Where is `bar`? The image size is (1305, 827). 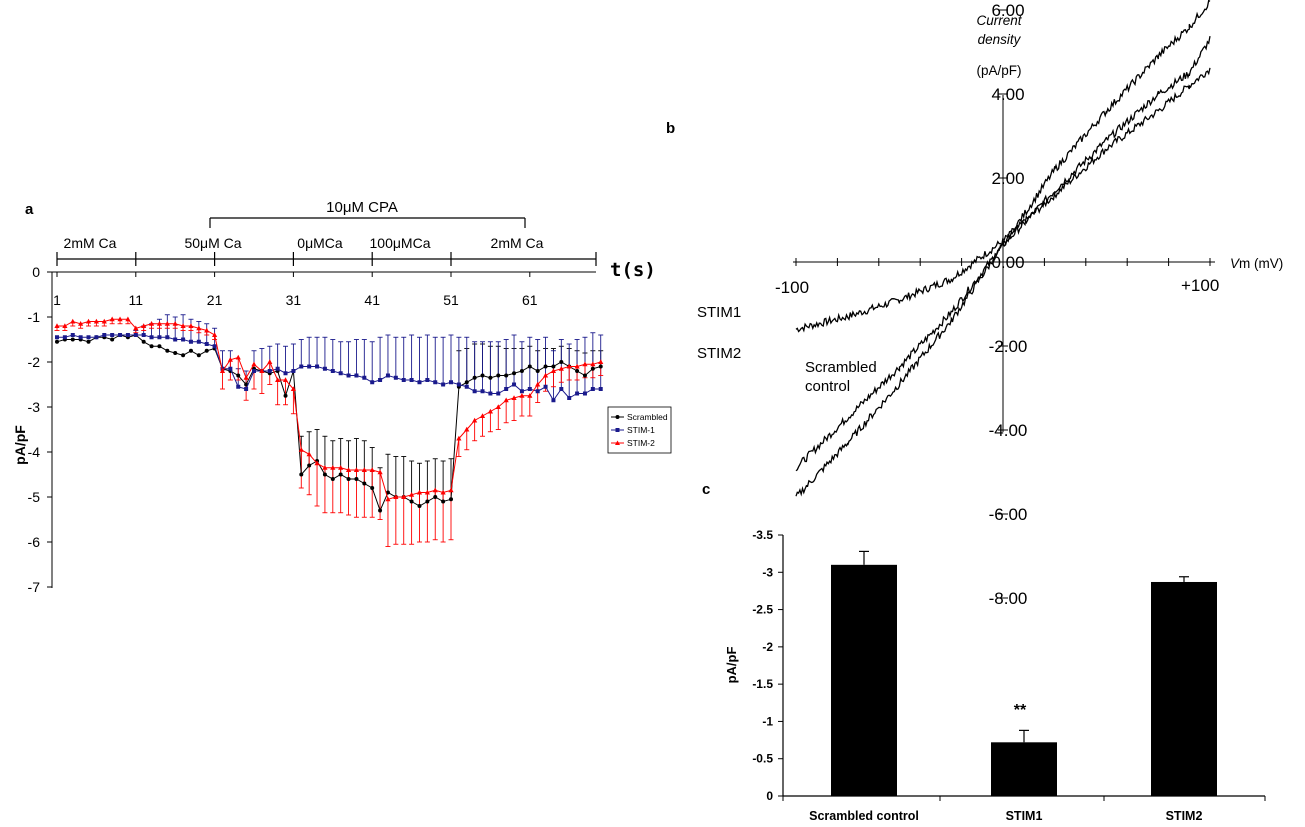
bar is located at coordinates (864, 680).